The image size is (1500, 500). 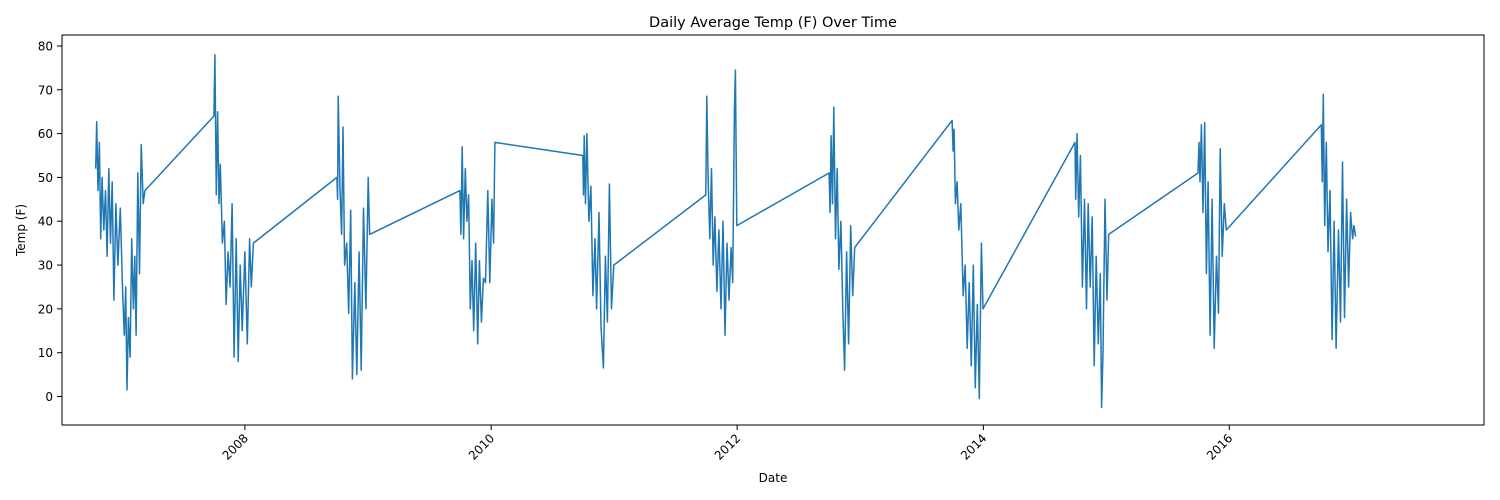 I want to click on x-tick-label: 2010, so click(x=481, y=446).